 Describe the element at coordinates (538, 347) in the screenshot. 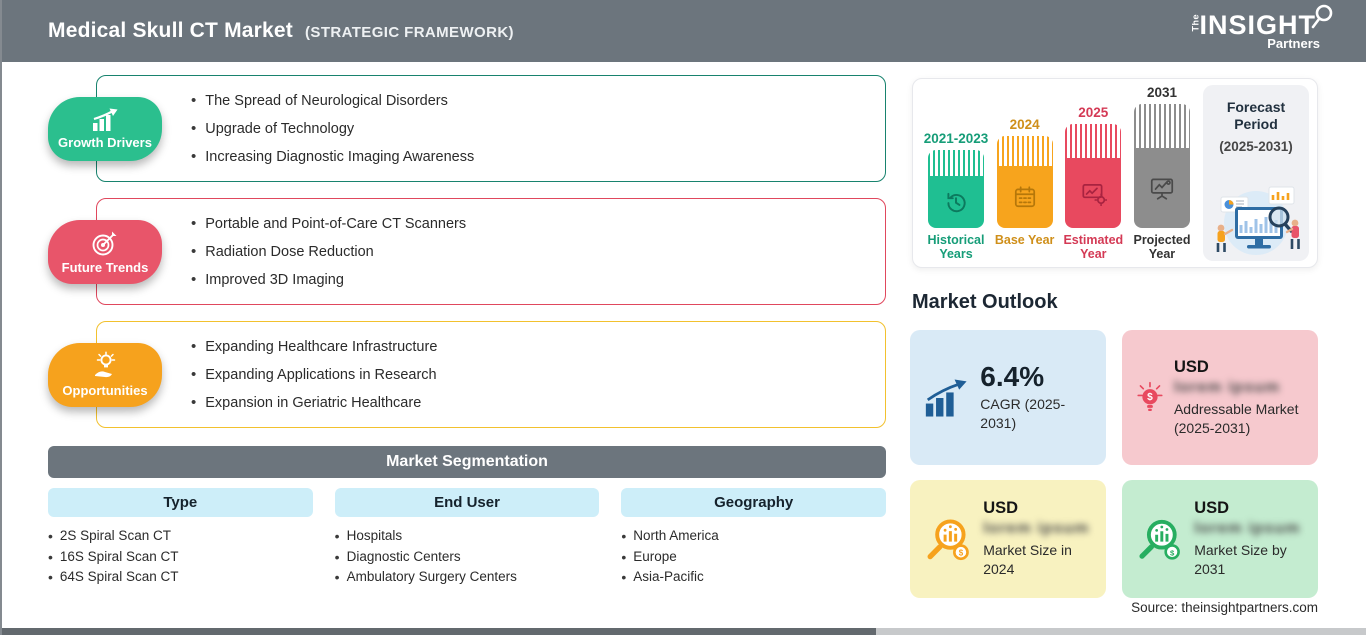

I see `list-item: Expanding Healthcare Infrastructure` at that location.